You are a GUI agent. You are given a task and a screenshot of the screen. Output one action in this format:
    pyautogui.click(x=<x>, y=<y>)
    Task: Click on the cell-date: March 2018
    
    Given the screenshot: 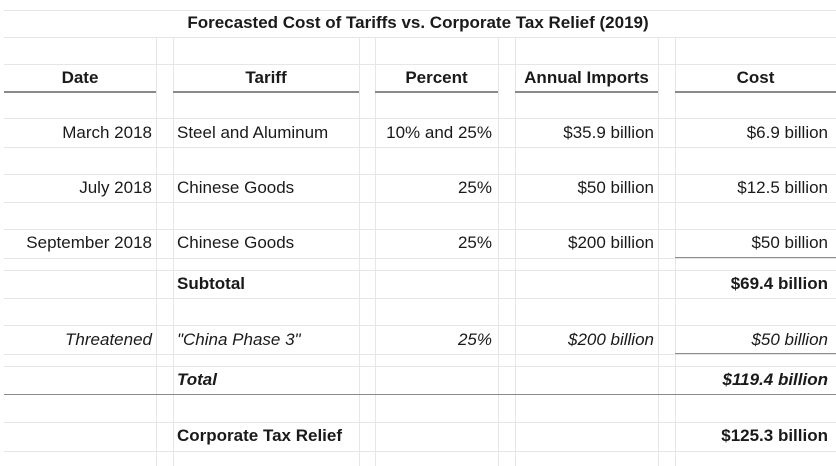 What is the action you would take?
    pyautogui.click(x=107, y=132)
    